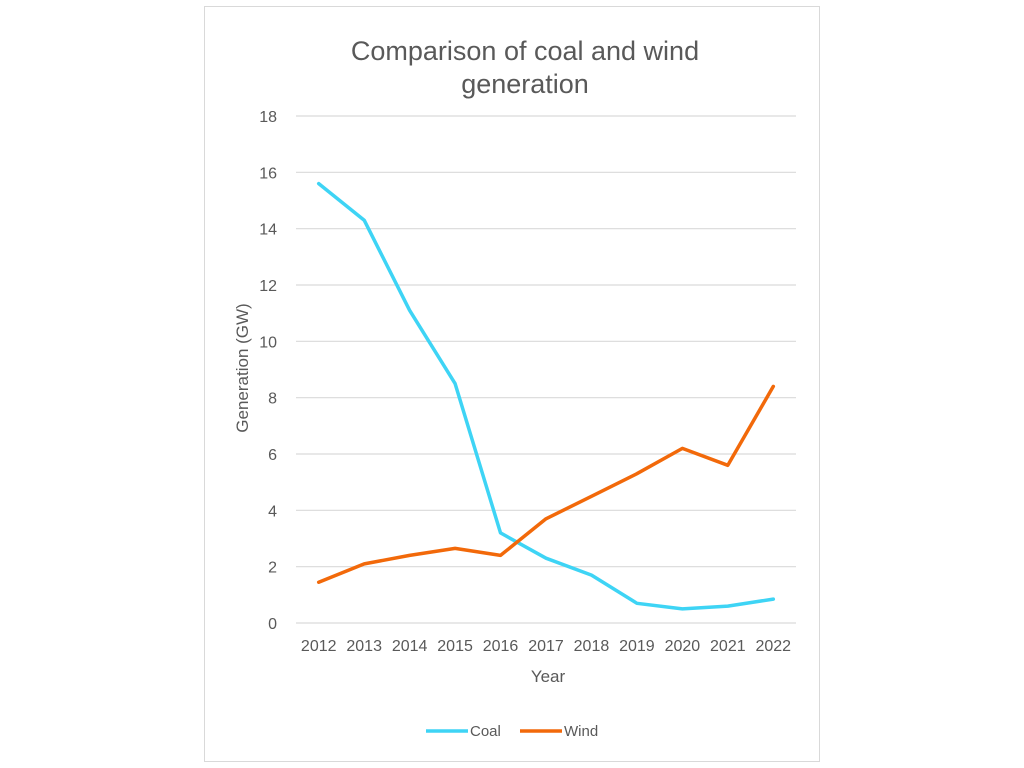 The width and height of the screenshot is (1024, 768). Describe the element at coordinates (268, 173) in the screenshot. I see `y-tick-label: 16` at that location.